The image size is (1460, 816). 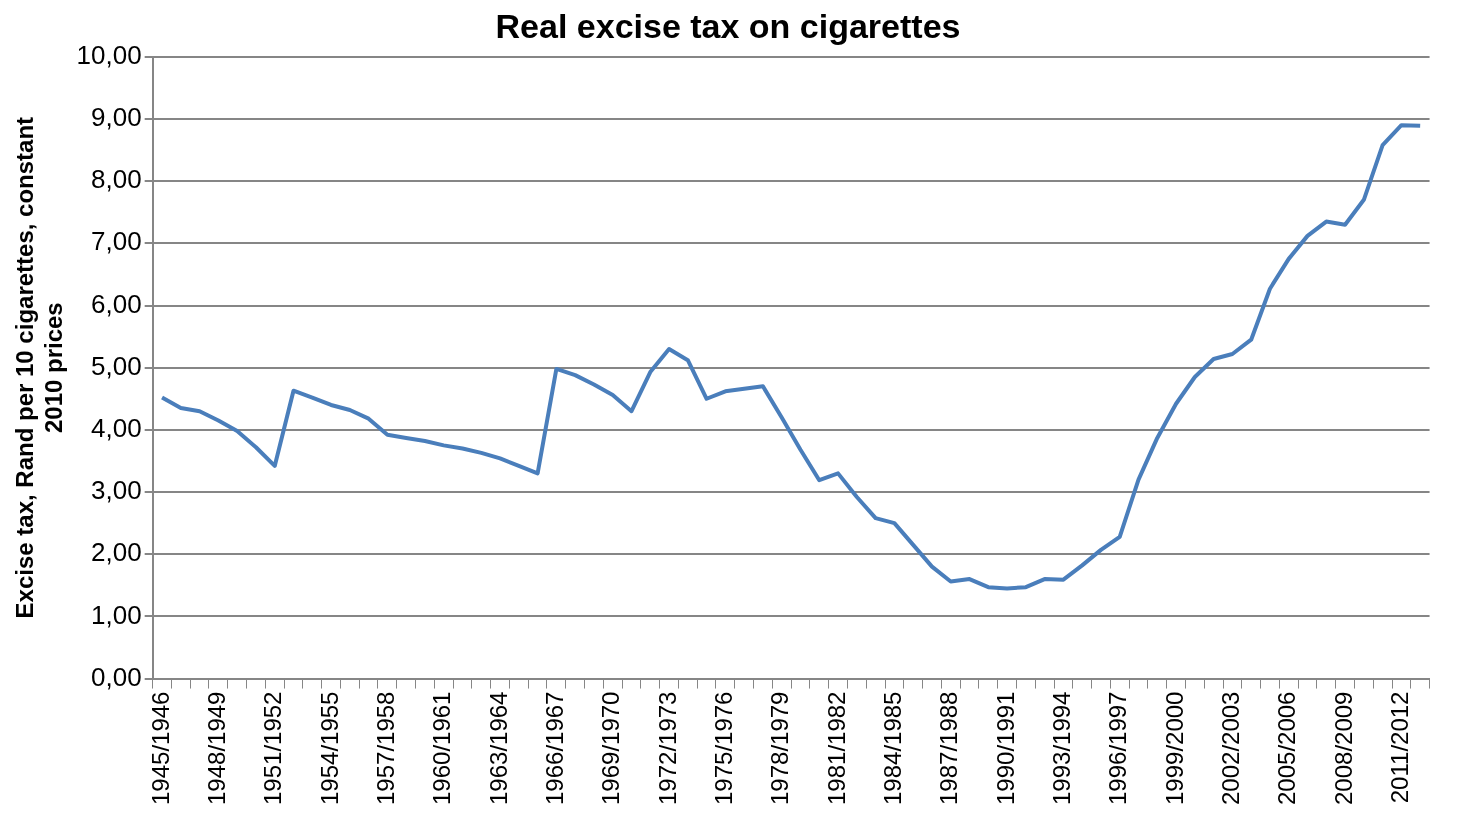 What do you see at coordinates (39, 367) in the screenshot?
I see `y-axis-title: Excise tax, Rand per 10 cigarettes, constant 2010 prices` at bounding box center [39, 367].